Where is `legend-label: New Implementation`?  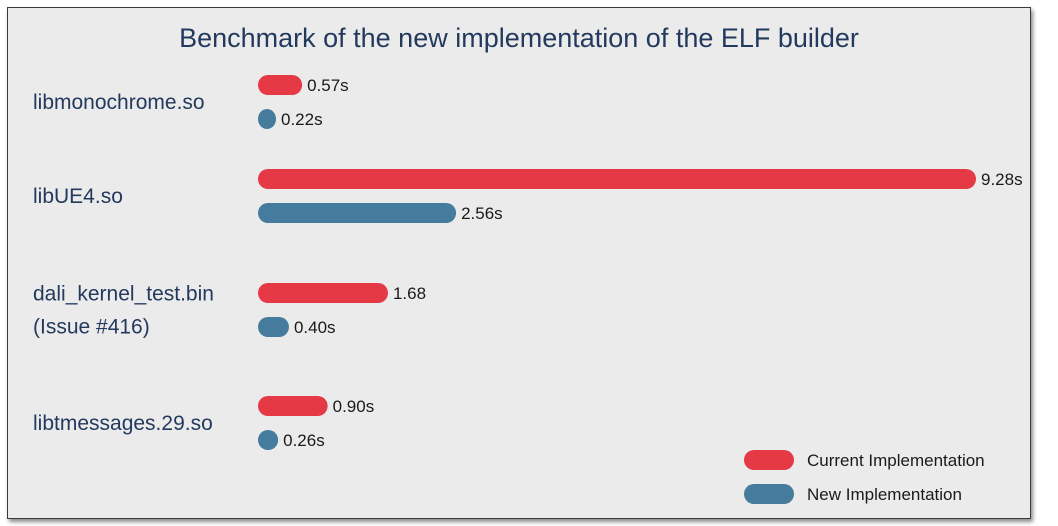
legend-label: New Implementation is located at coordinates (884, 494).